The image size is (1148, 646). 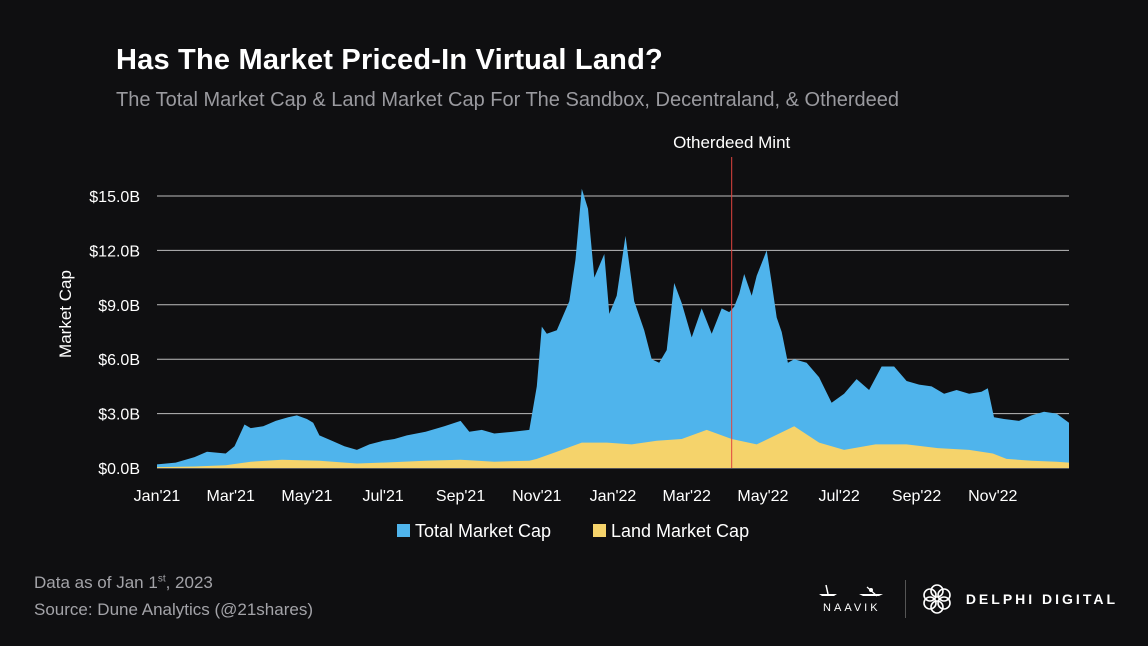 What do you see at coordinates (613, 496) in the screenshot?
I see `x-tick-label: Jan'22` at bounding box center [613, 496].